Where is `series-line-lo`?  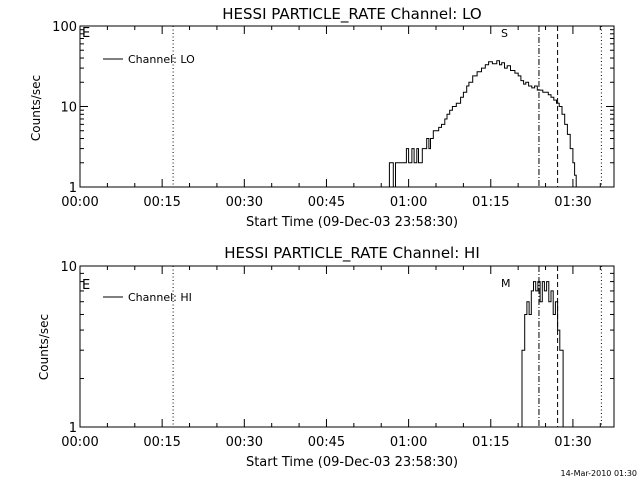
series-line-lo is located at coordinates (482, 124).